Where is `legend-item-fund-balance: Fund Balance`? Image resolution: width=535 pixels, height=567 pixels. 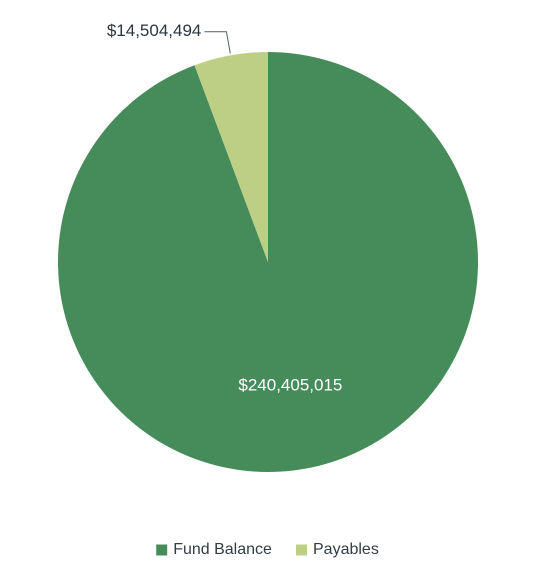 legend-item-fund-balance: Fund Balance is located at coordinates (214, 549).